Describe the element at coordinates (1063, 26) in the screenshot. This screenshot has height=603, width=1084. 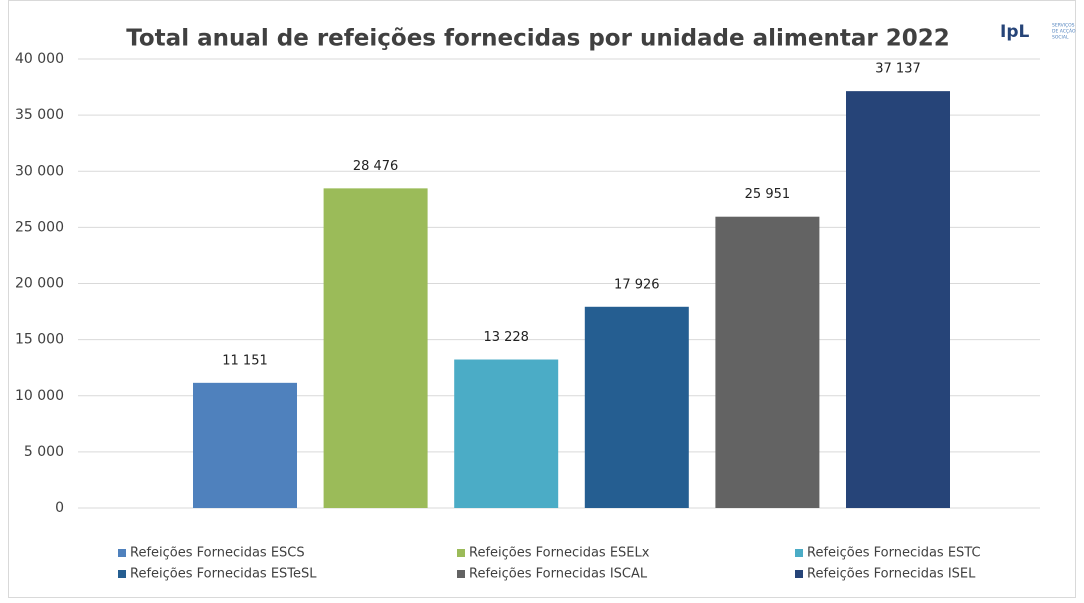
I see `logo-line: SERVIÇOS` at that location.